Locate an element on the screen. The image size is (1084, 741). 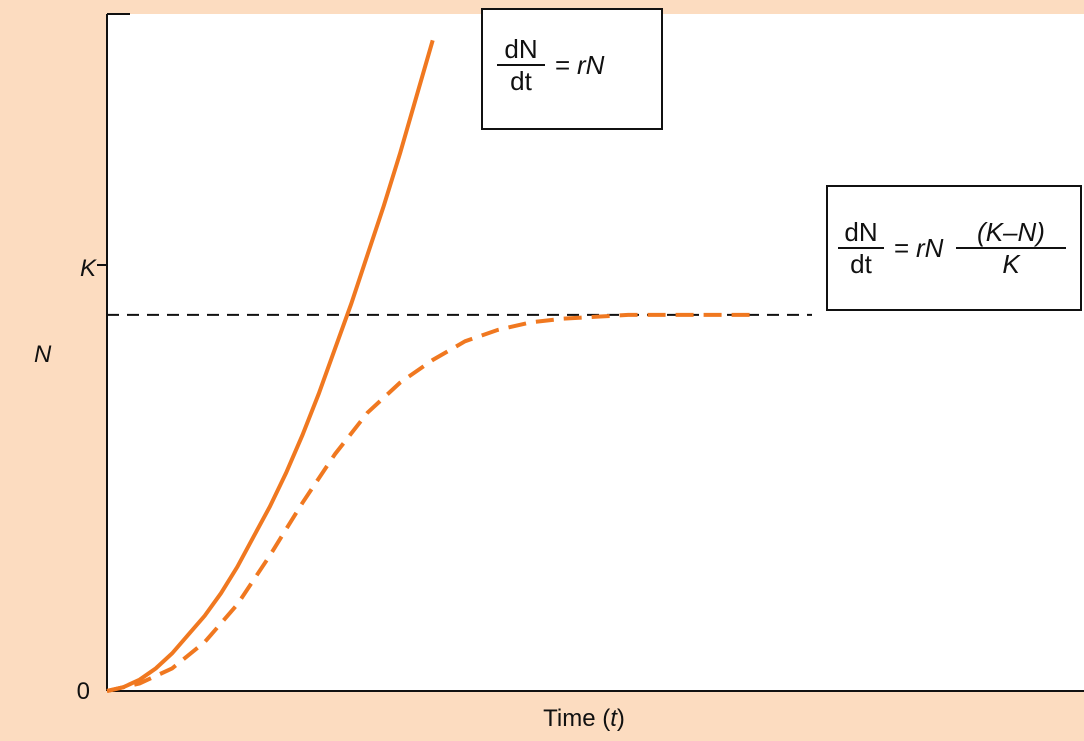
exp-numerator: dN is located at coordinates (521, 49).